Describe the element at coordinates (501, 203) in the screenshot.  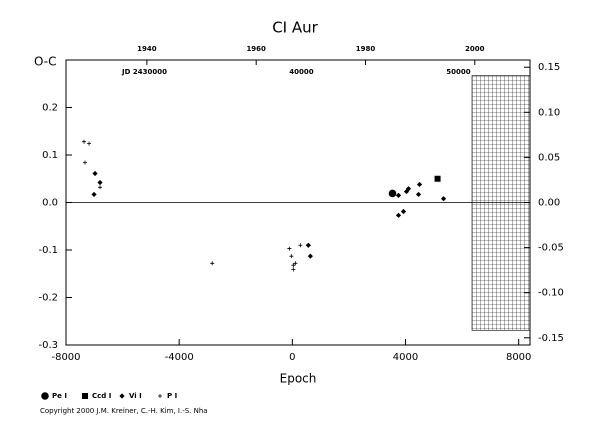
I see `hatched-region` at that location.